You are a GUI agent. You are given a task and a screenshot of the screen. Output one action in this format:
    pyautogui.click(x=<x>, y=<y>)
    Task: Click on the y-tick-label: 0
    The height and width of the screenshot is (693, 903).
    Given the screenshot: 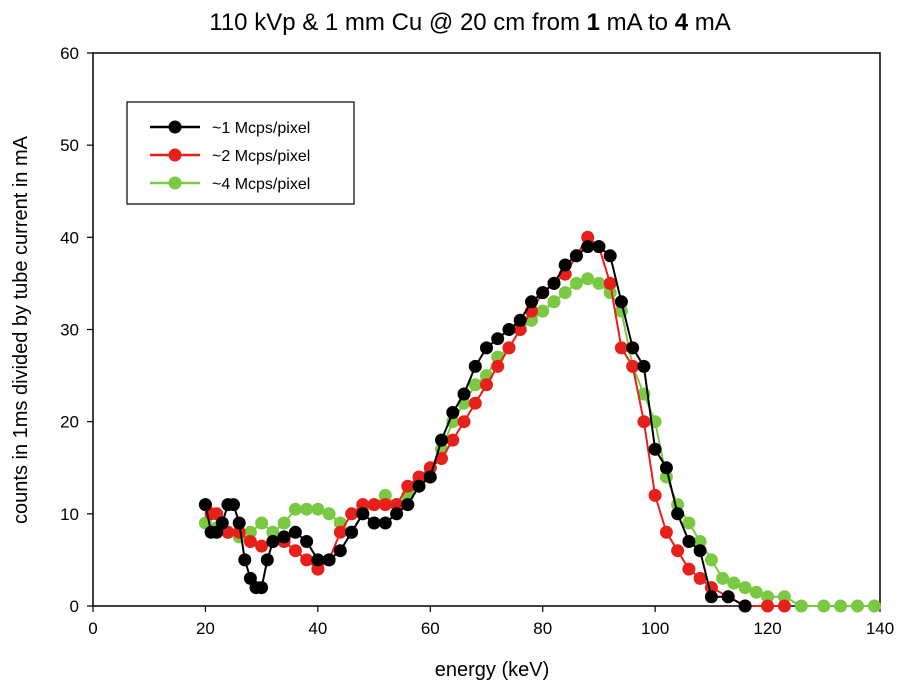 What is the action you would take?
    pyautogui.click(x=74, y=606)
    